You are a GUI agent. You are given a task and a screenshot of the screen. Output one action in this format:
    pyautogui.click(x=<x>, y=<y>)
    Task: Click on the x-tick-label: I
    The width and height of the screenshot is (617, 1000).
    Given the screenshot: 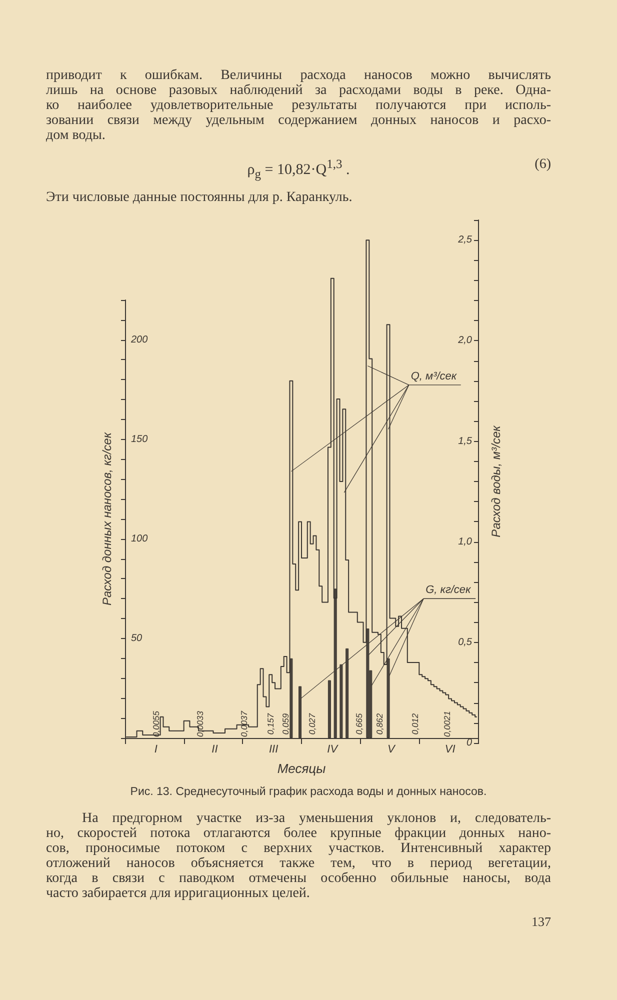 What is the action you would take?
    pyautogui.click(x=156, y=750)
    